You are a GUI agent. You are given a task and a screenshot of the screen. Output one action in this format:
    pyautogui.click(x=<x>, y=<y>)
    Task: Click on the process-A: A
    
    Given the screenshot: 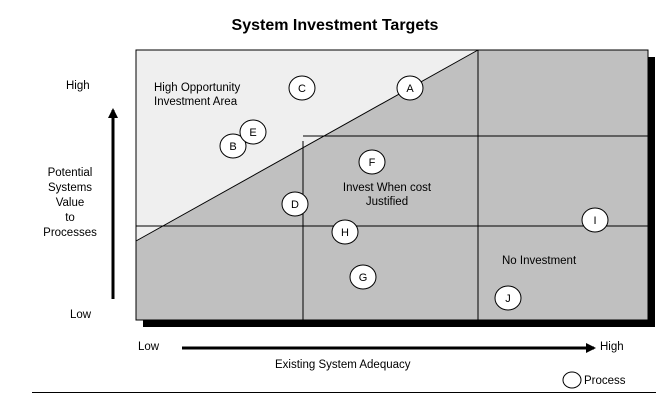 What is the action you would take?
    pyautogui.click(x=410, y=88)
    